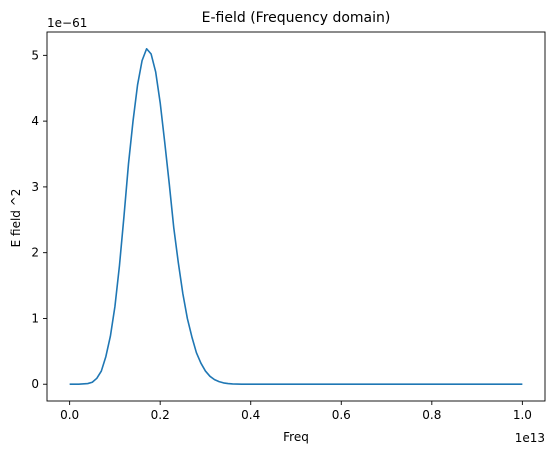 This screenshot has height=453, width=554. Describe the element at coordinates (35, 55) in the screenshot. I see `y-tick-label-5: 5` at that location.